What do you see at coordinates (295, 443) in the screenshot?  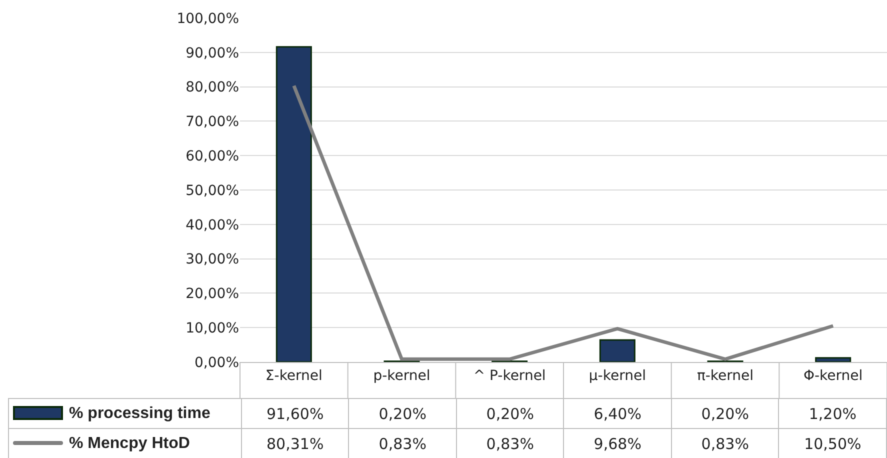 I see `data-label: 80,31%` at bounding box center [295, 443].